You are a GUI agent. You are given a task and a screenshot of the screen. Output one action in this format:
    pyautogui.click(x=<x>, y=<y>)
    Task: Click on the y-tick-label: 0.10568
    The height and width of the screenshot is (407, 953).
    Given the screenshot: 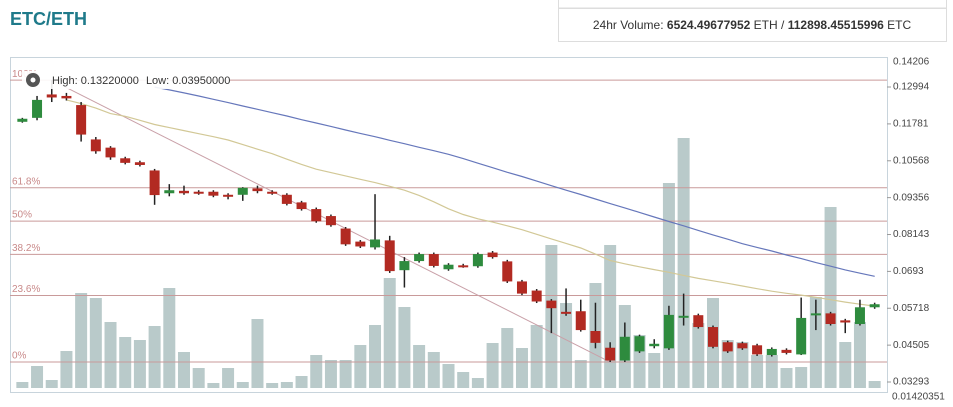 What is the action you would take?
    pyautogui.click(x=911, y=160)
    